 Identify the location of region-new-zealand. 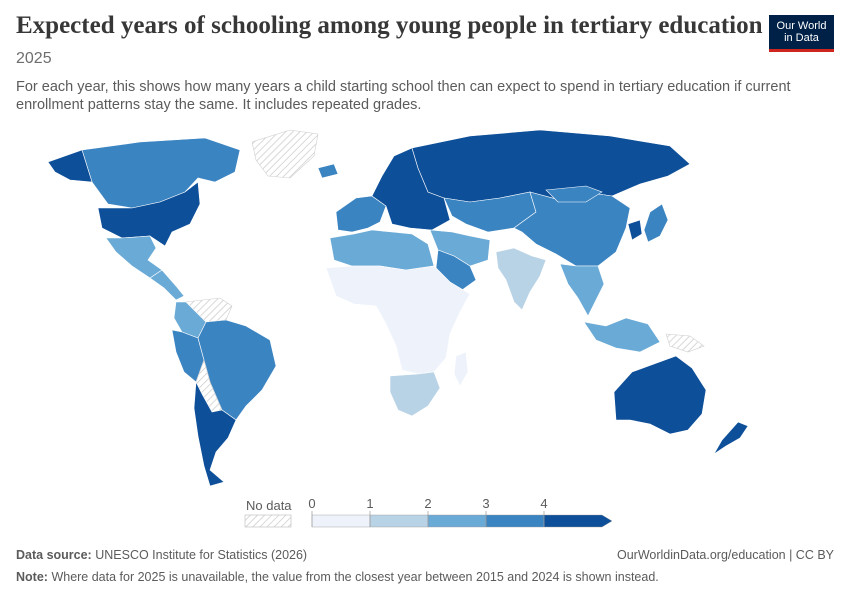
(731, 438).